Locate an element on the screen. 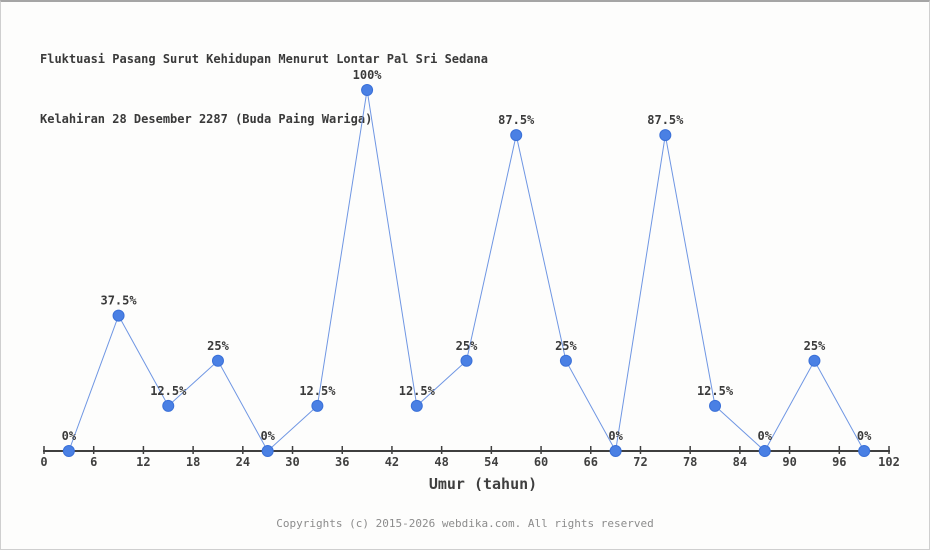 This screenshot has width=930, height=550. x-tick-label: 24 is located at coordinates (243, 462).